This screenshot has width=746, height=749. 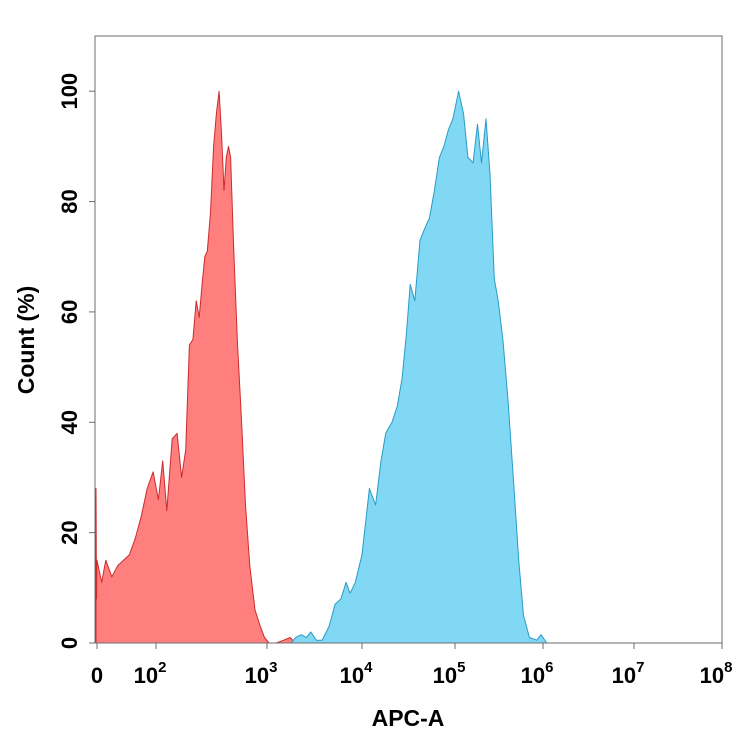 I want to click on y-tick-label: 0, so click(x=69, y=643).